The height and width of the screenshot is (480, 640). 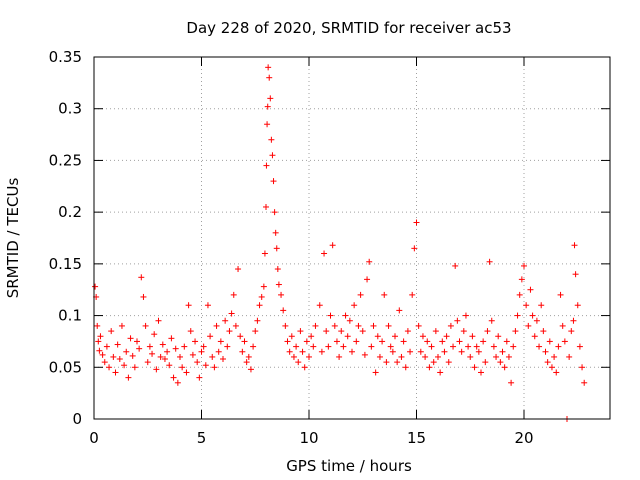 What do you see at coordinates (65, 367) in the screenshot?
I see `y-tick-label: 0.05` at bounding box center [65, 367].